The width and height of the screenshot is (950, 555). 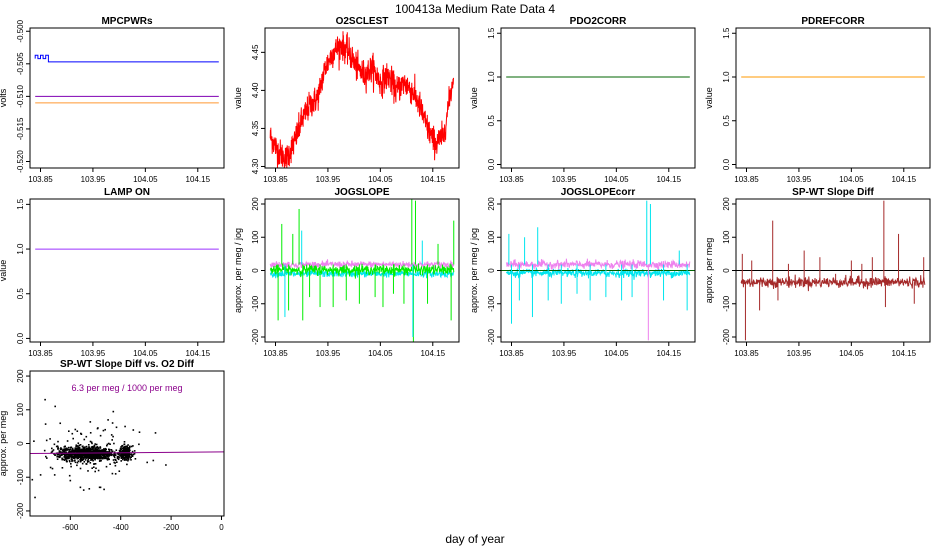 What do you see at coordinates (221, 527) in the screenshot?
I see `x-tick-label: 0` at bounding box center [221, 527].